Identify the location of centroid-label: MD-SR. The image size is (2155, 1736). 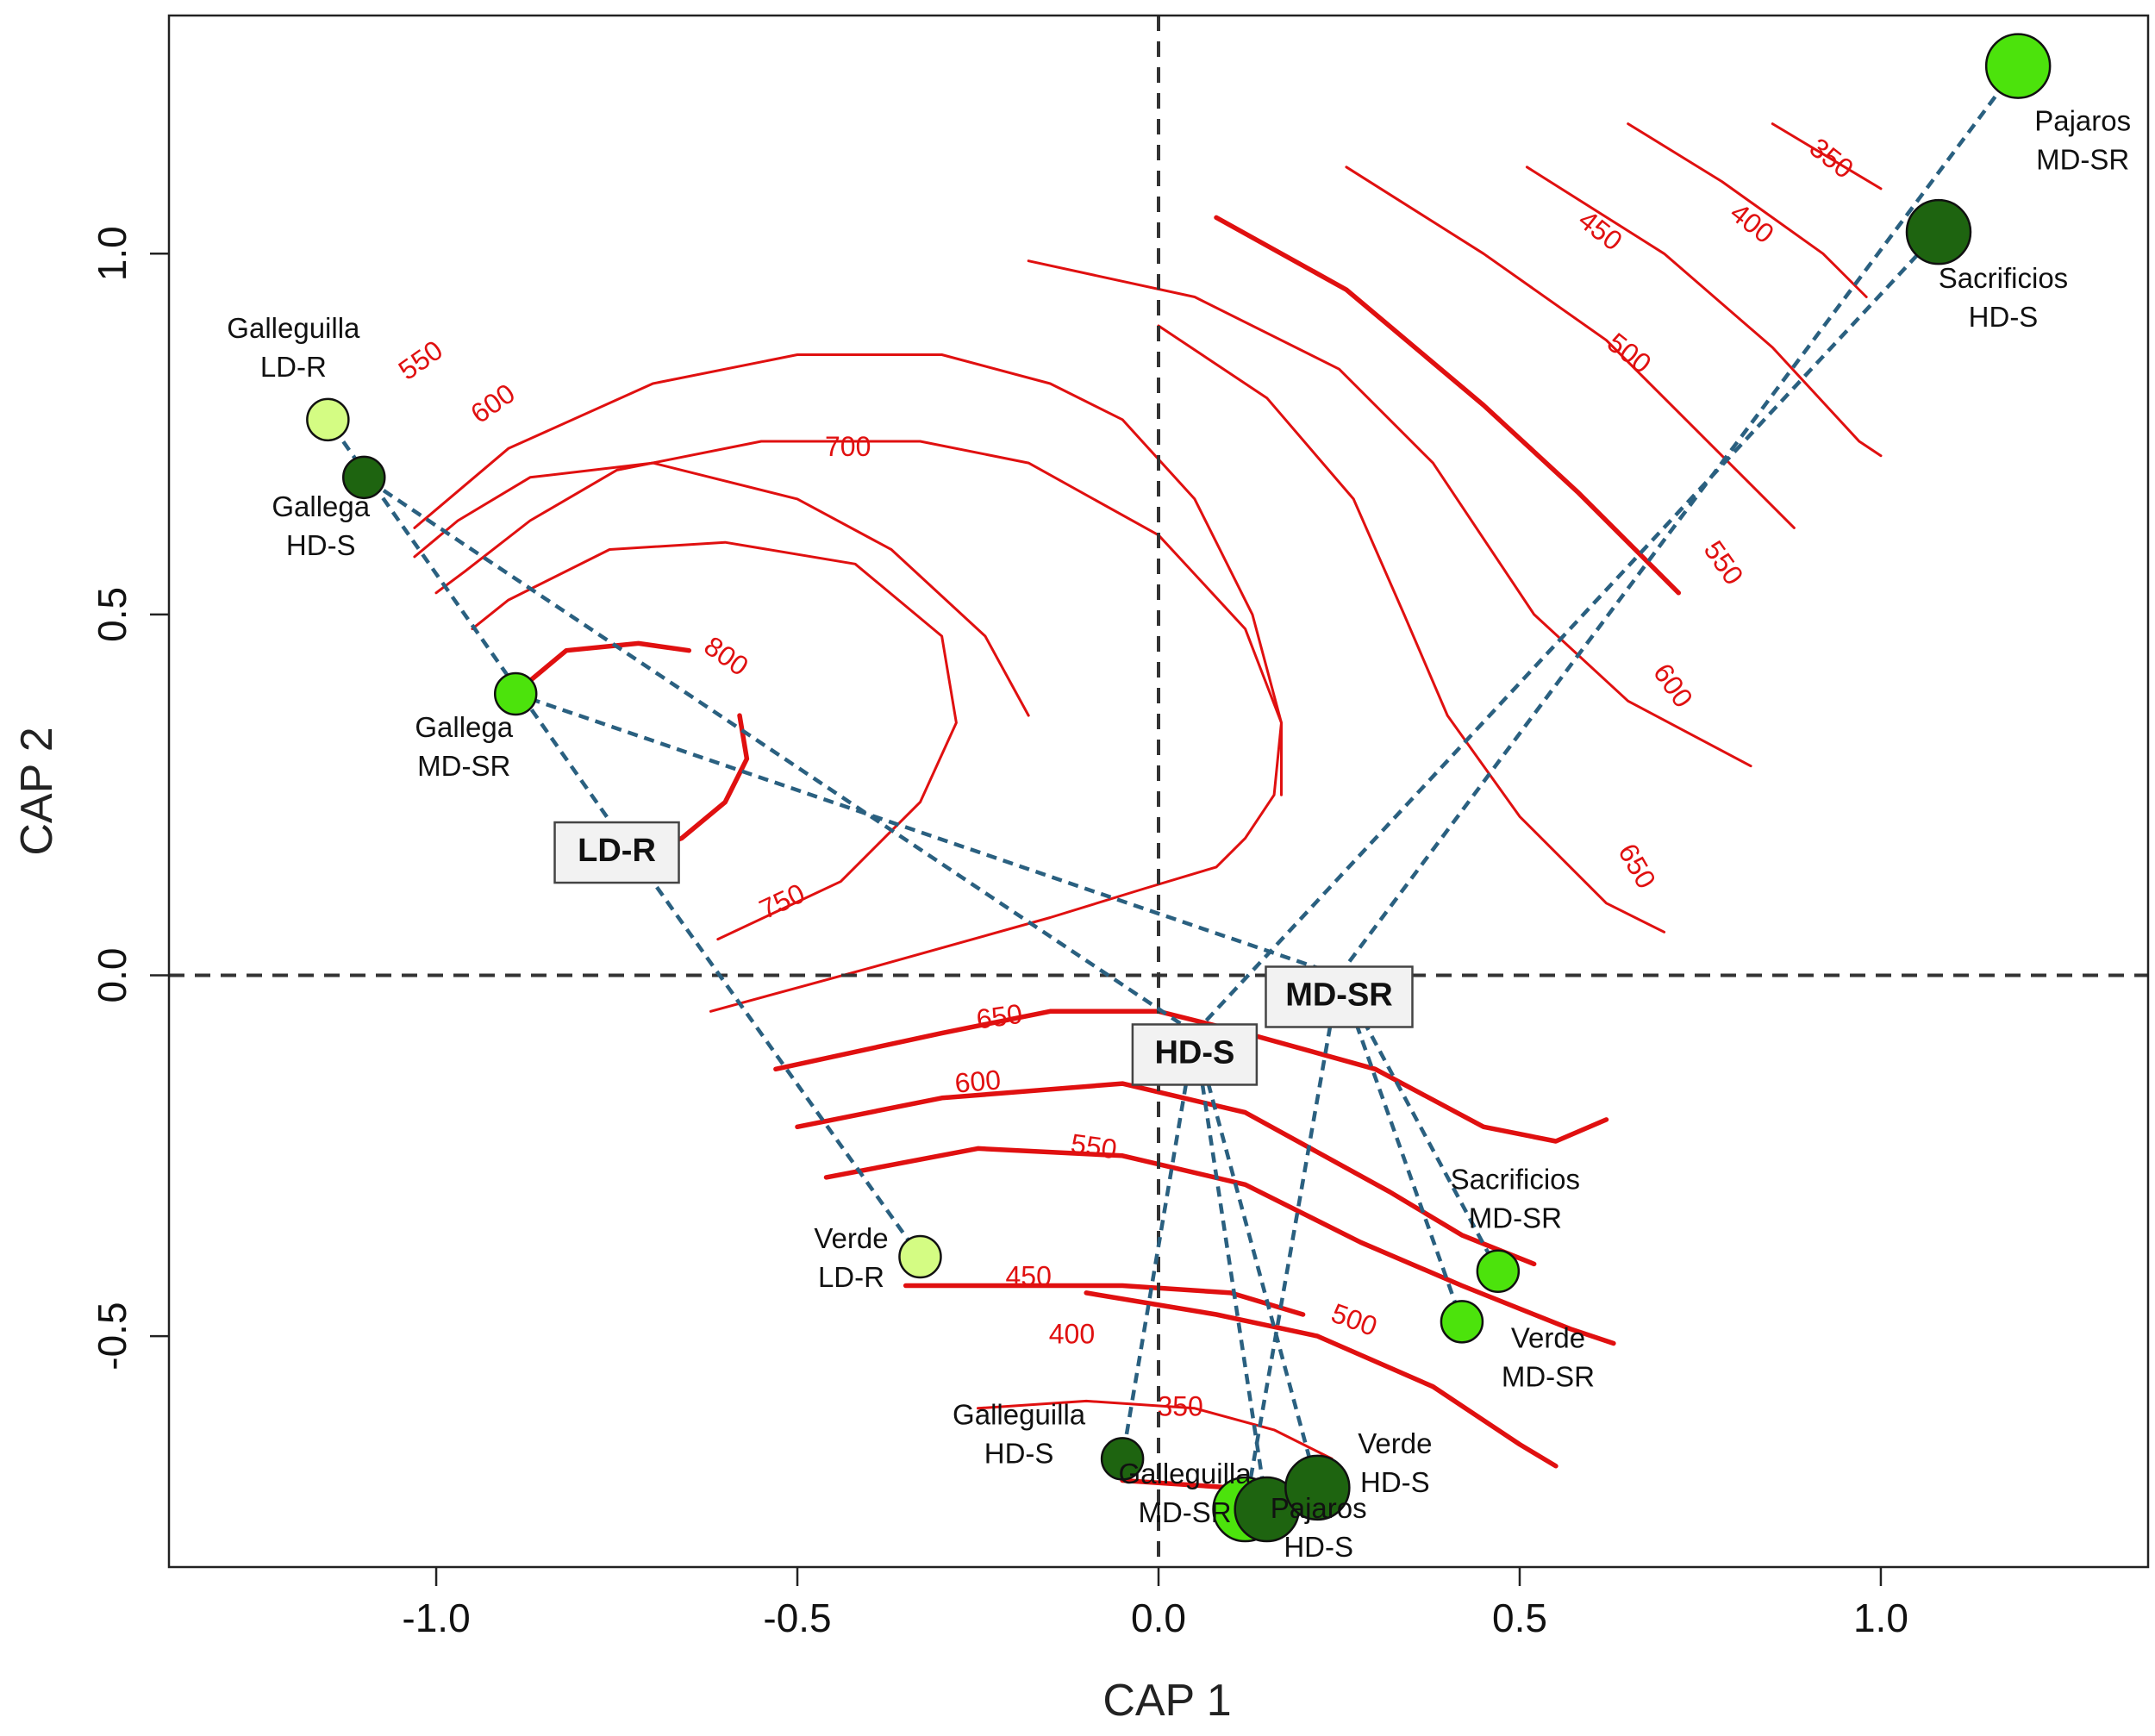
(1339, 995).